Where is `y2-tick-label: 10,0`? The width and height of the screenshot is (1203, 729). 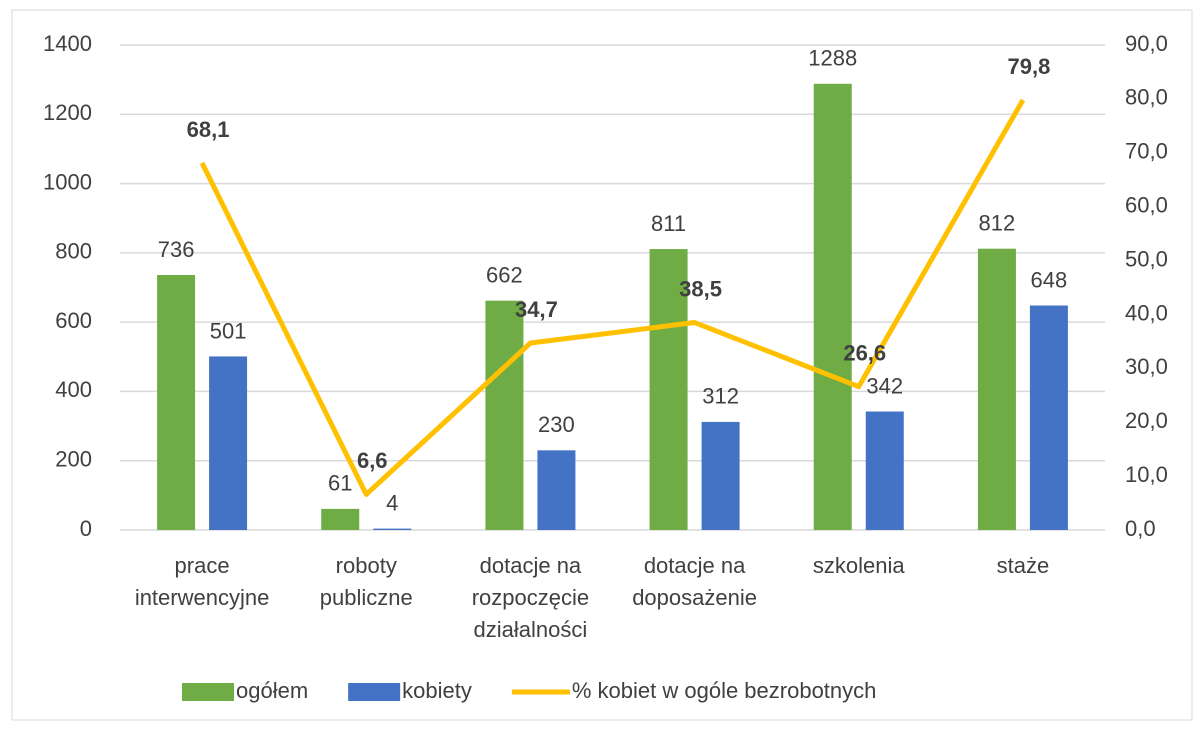 y2-tick-label: 10,0 is located at coordinates (1146, 474).